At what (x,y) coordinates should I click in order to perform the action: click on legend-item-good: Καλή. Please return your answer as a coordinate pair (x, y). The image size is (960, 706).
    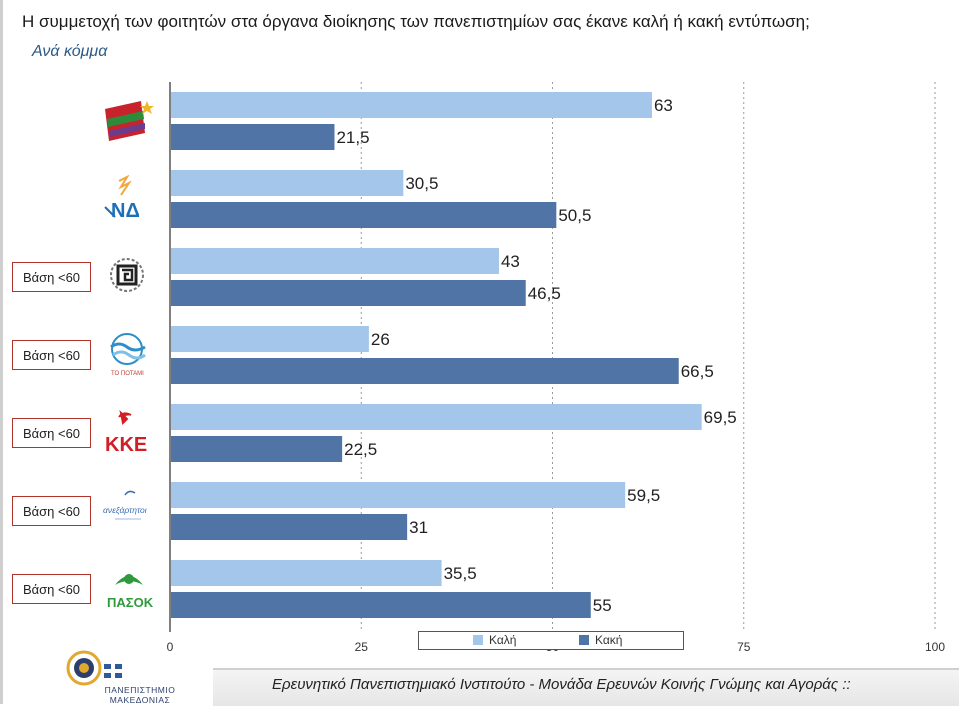
    Looking at the image, I should click on (494, 640).